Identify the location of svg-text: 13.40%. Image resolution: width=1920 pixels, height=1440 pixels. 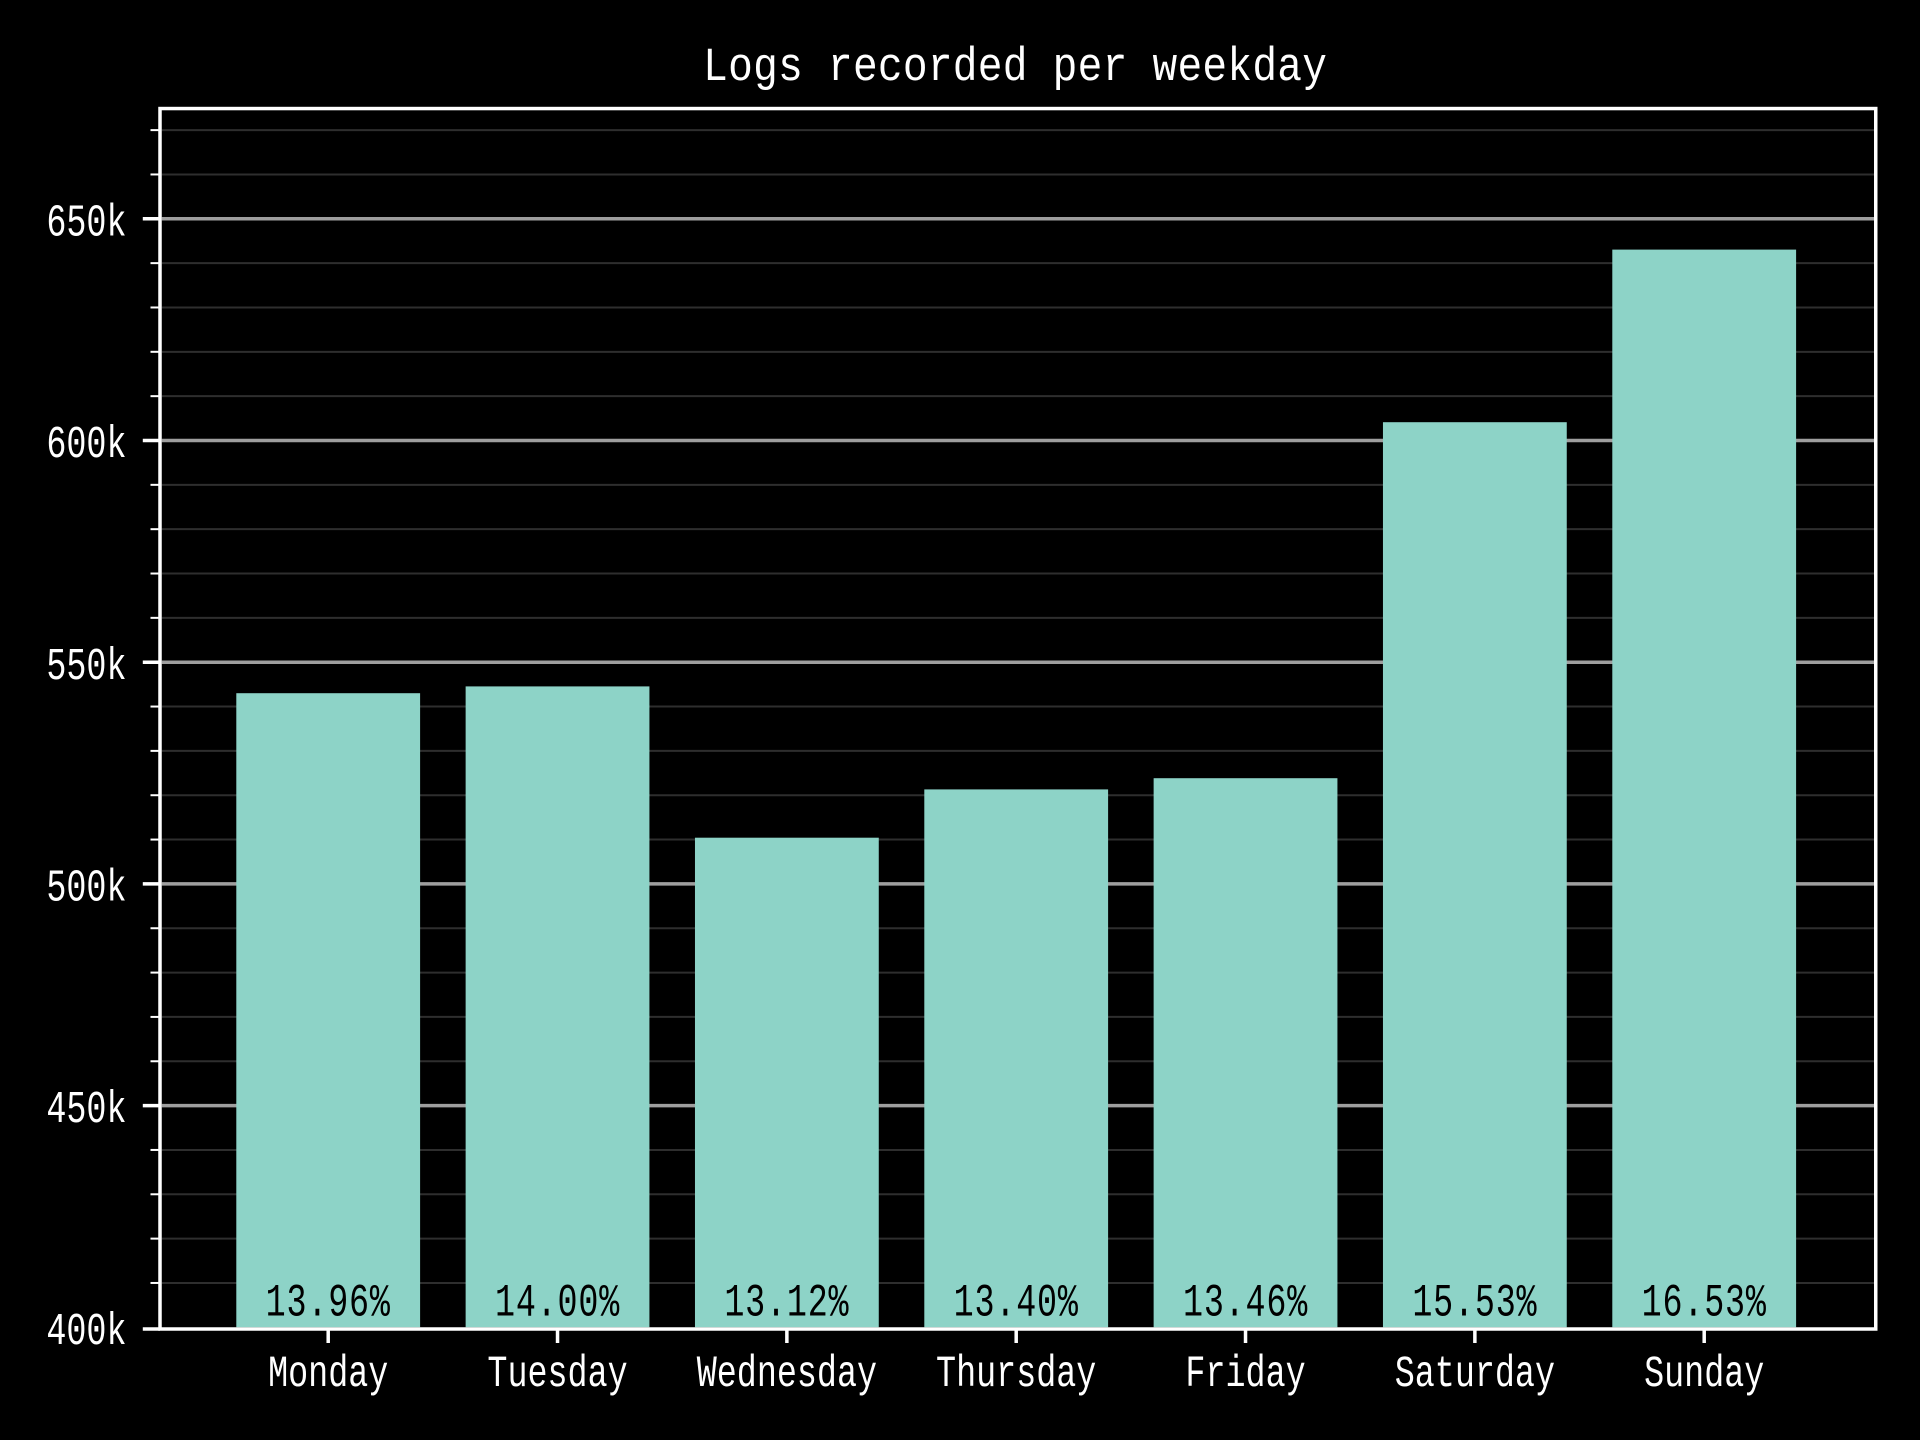
(1016, 1303).